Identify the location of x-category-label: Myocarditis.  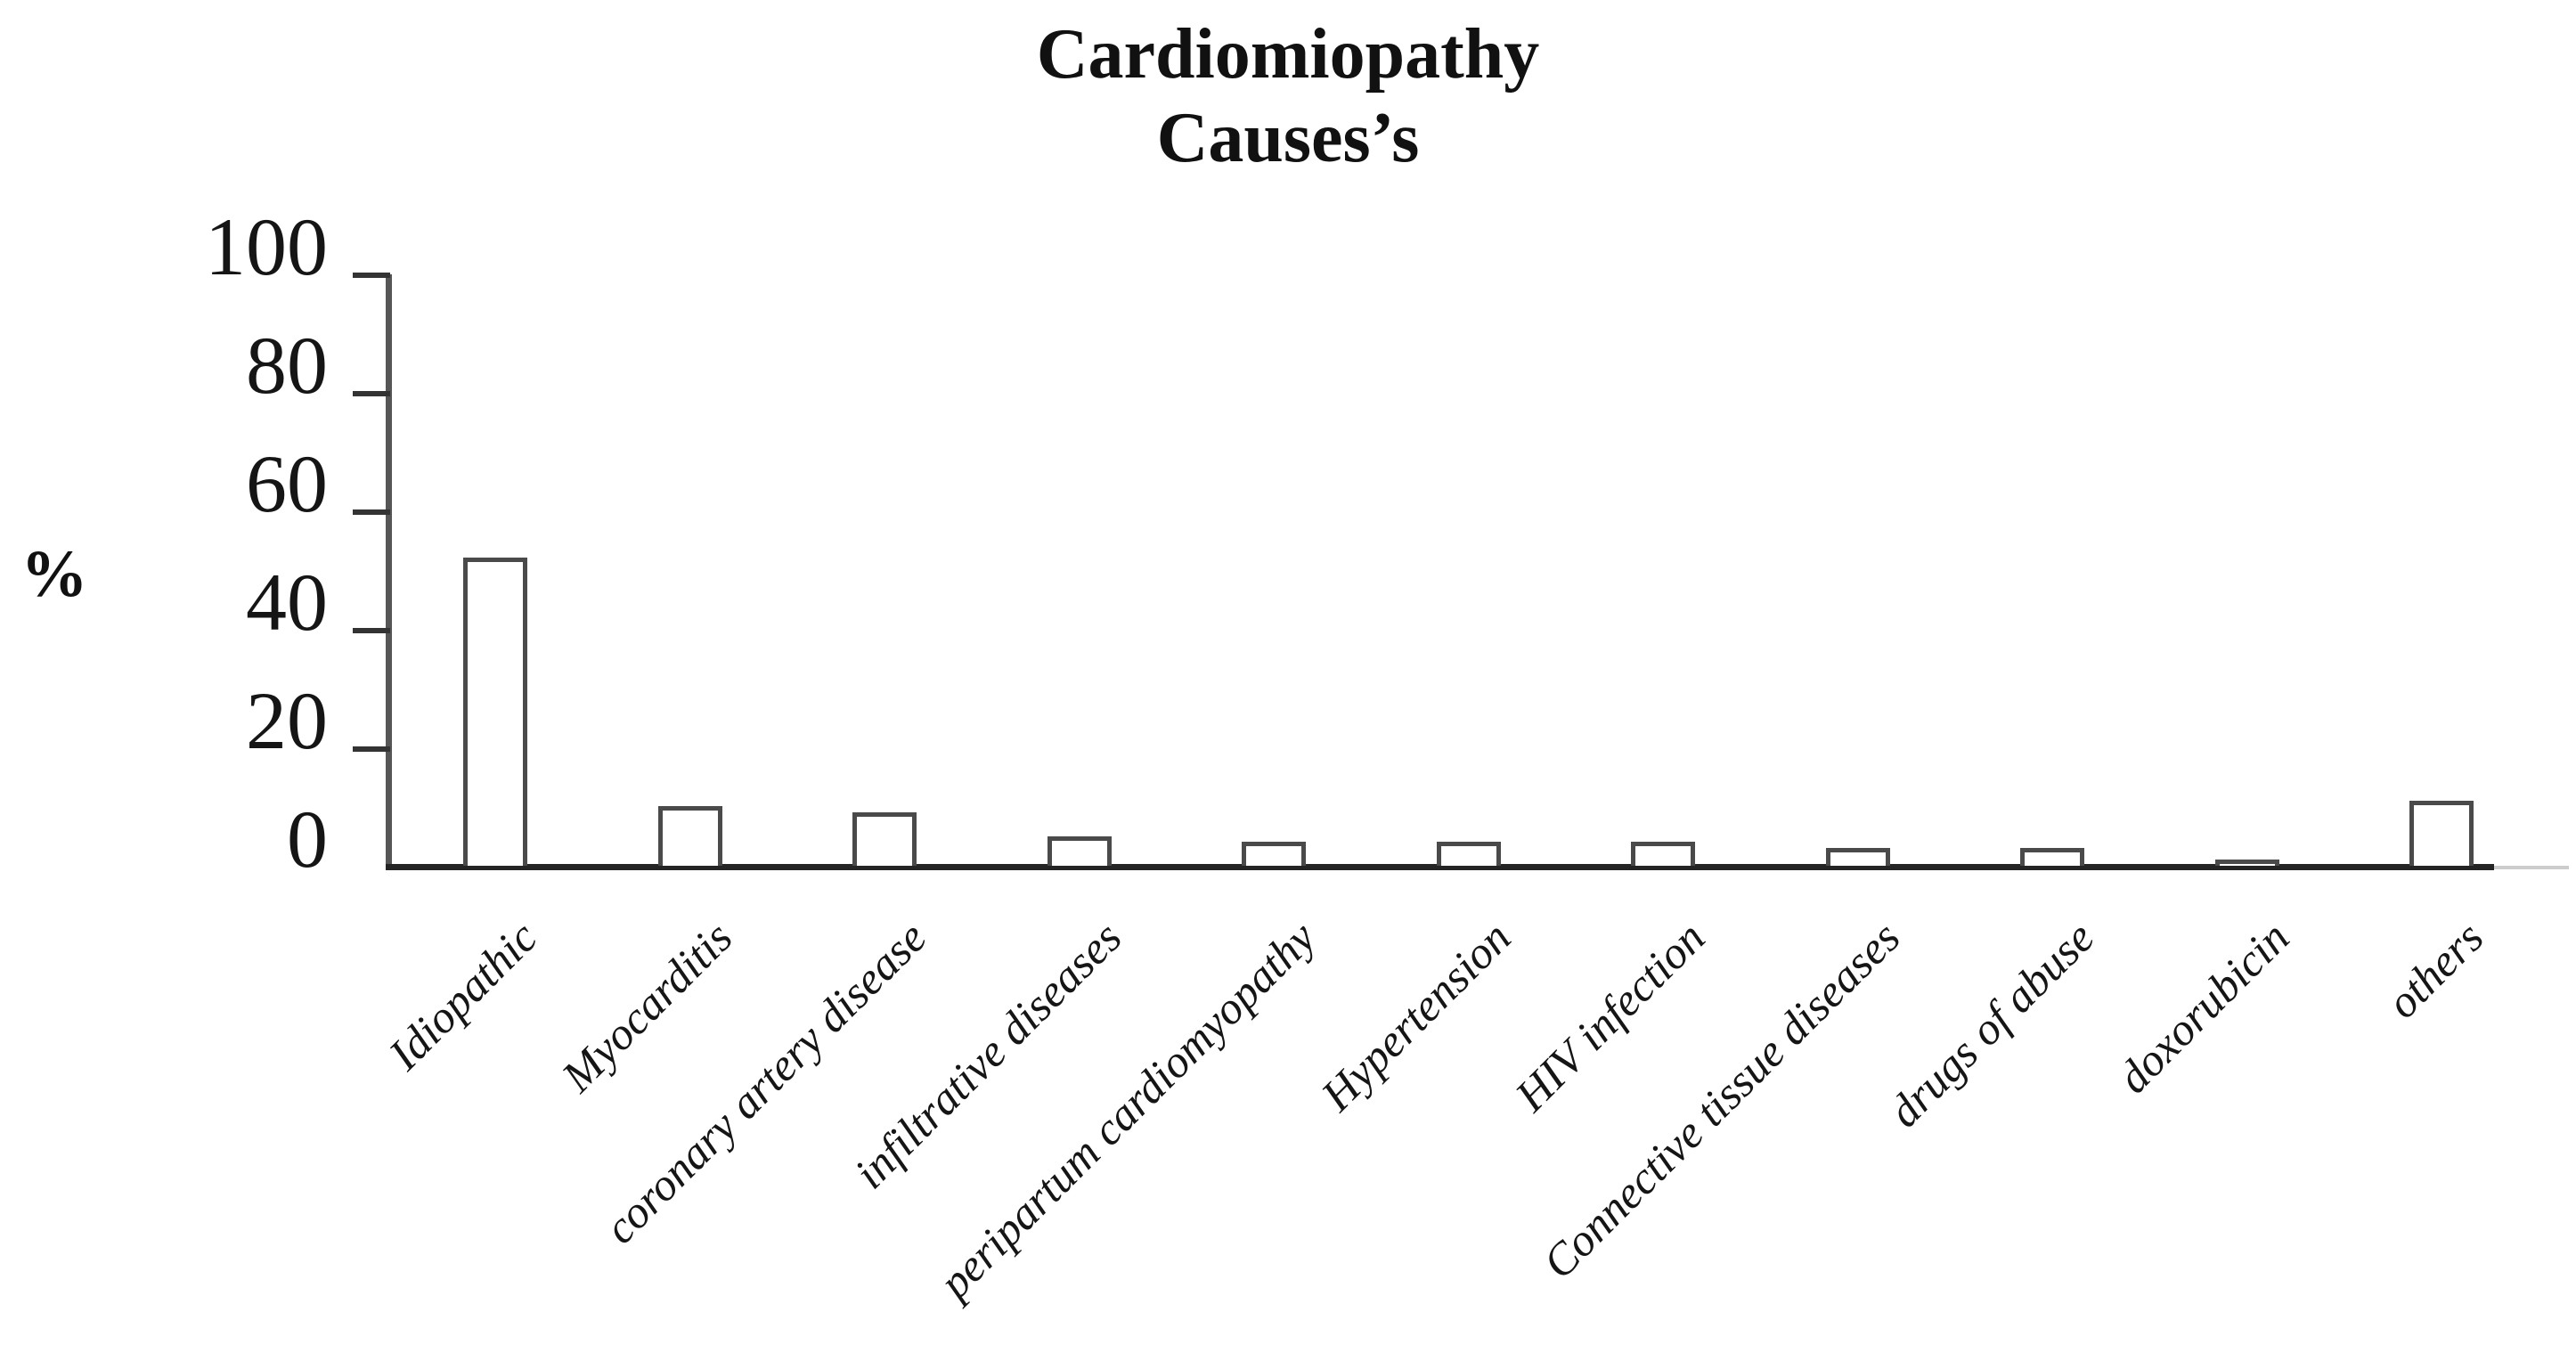
(648, 1007).